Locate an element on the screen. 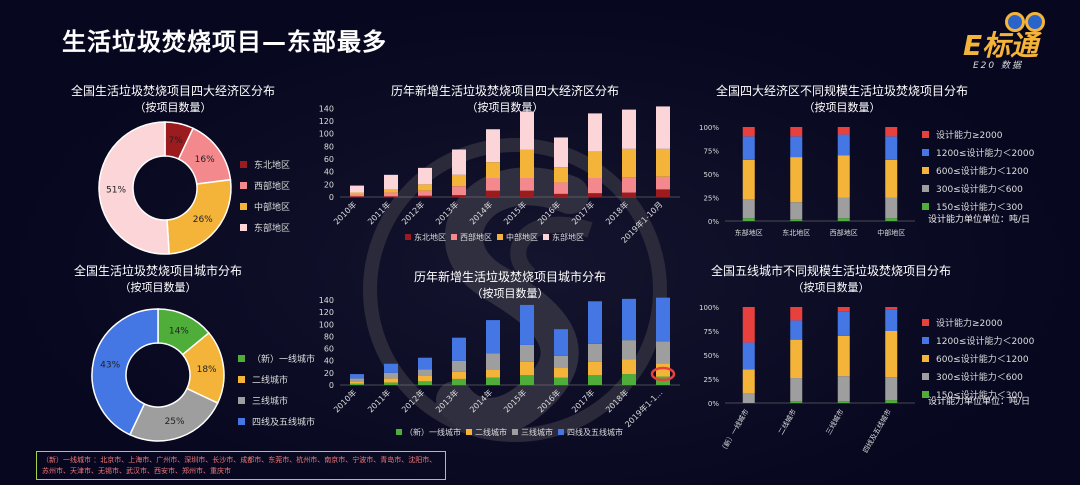 The height and width of the screenshot is (485, 1080). y-tick-label: 20 is located at coordinates (329, 184).